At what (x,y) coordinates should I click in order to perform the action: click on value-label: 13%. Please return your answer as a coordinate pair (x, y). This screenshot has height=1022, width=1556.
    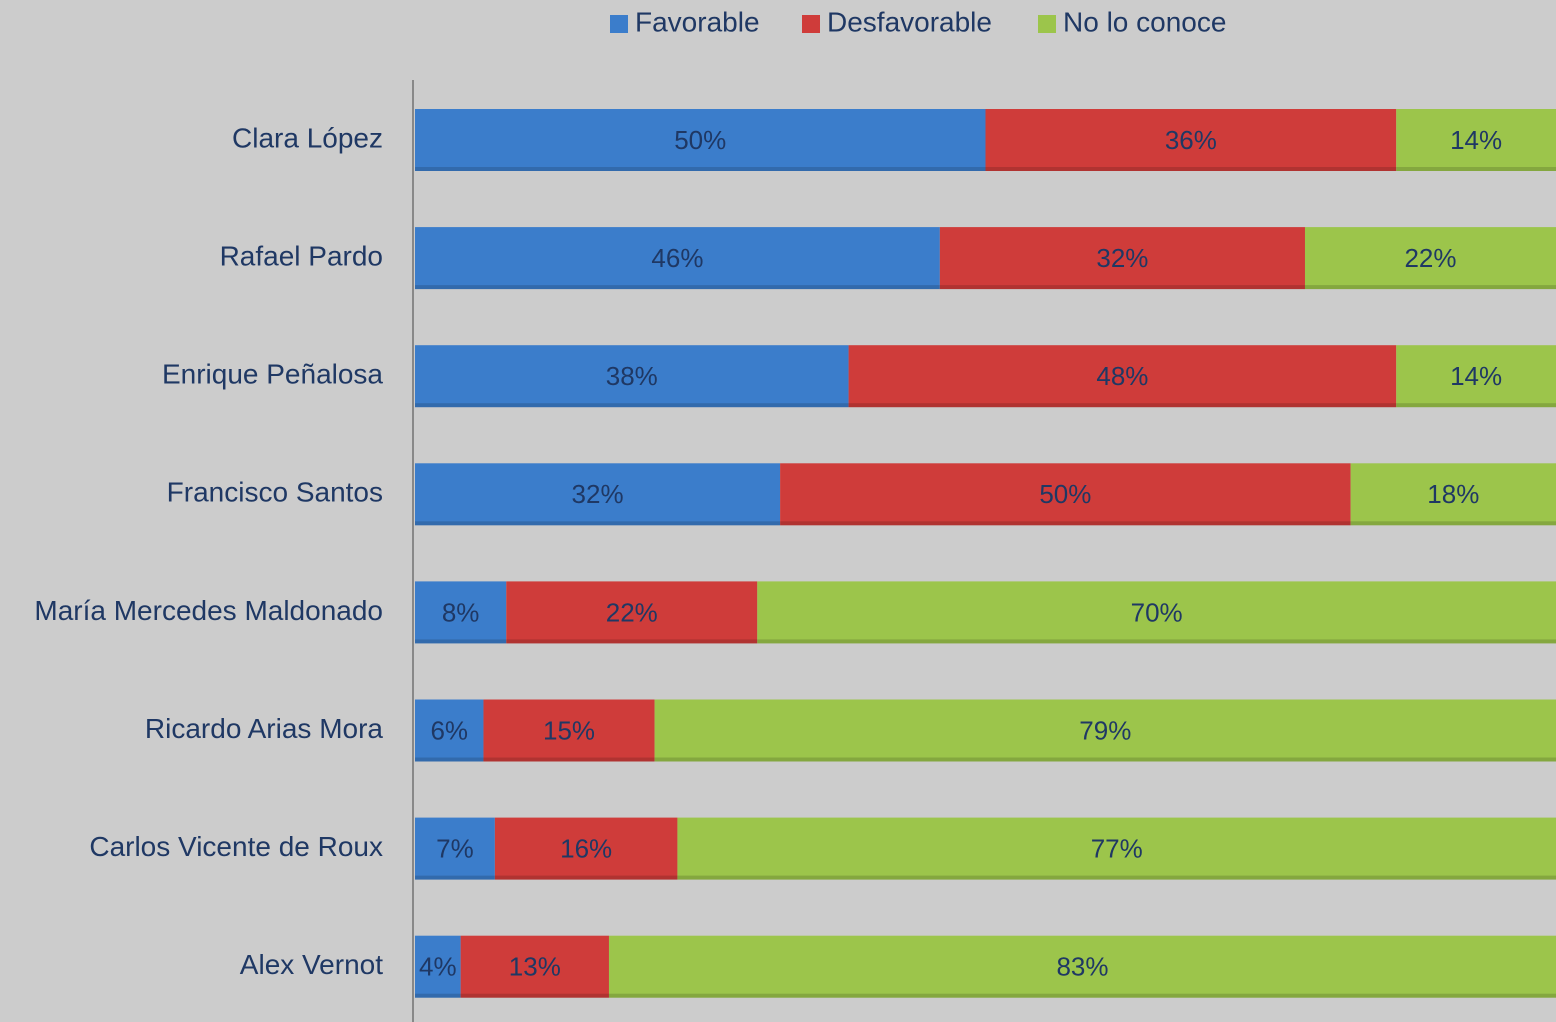
    Looking at the image, I should click on (535, 967).